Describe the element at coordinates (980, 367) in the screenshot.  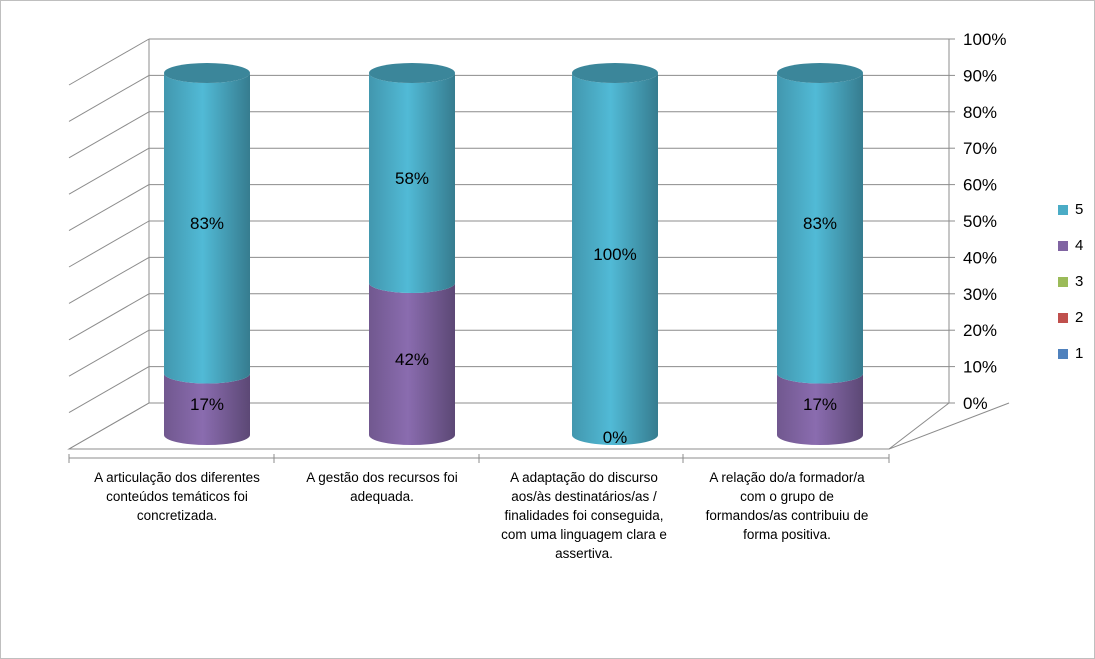
I see `y-tick-label: 10%` at that location.